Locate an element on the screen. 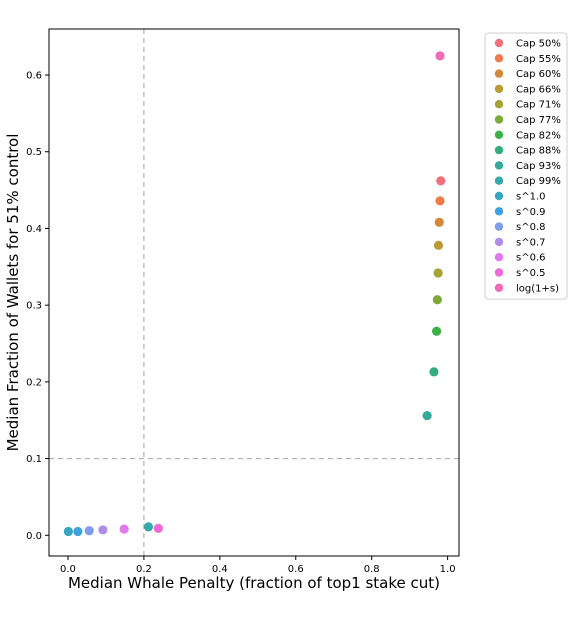  legend-label: s^0.6 is located at coordinates (531, 258).